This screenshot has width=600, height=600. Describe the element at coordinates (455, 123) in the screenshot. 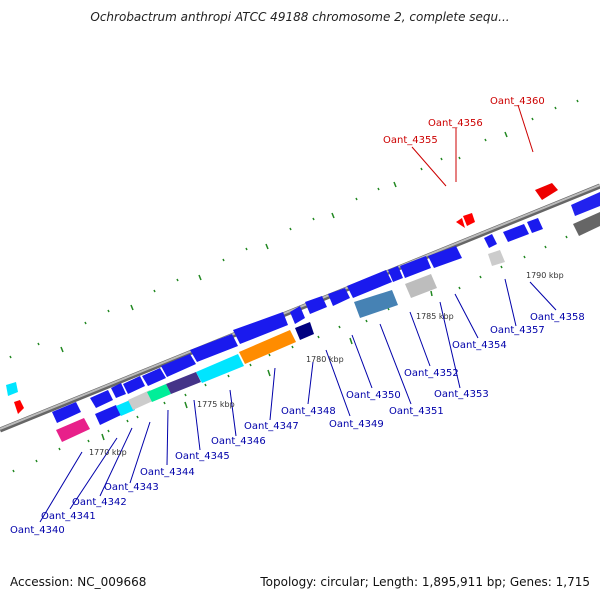

I see `gene-label-oant-4356: Oant_4356` at that location.